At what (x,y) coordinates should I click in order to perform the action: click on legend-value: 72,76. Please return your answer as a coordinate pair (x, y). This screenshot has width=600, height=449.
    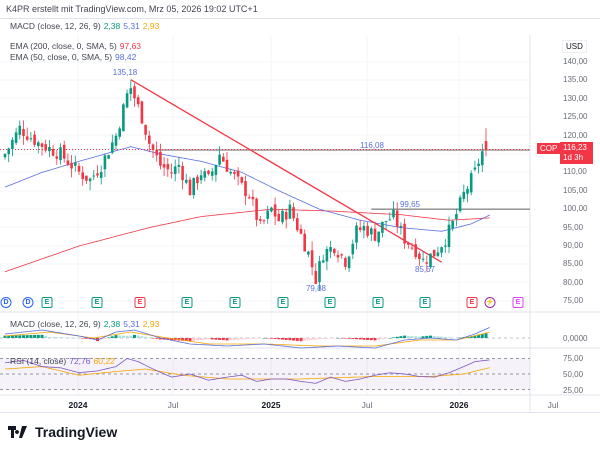
    Looking at the image, I should click on (80, 361).